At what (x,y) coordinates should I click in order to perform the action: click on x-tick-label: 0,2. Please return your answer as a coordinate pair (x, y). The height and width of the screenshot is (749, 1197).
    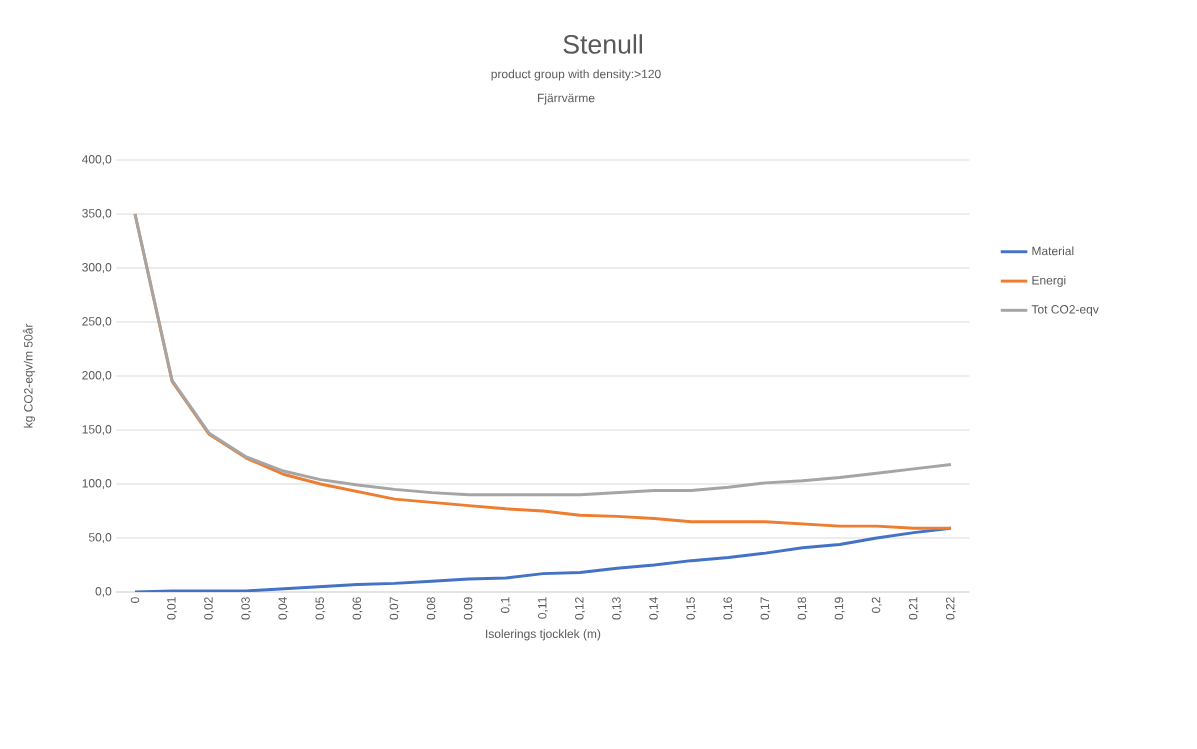
    Looking at the image, I should click on (876, 605).